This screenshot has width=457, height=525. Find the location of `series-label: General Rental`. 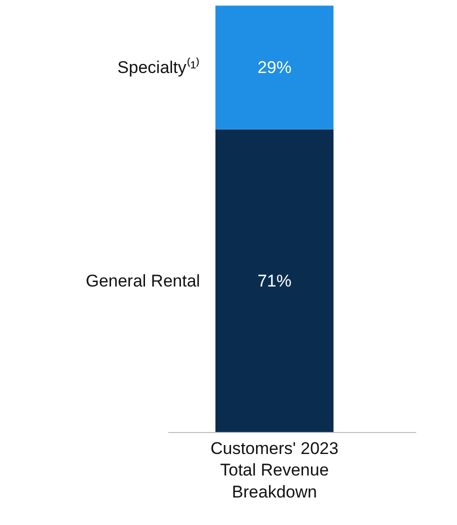

series-label: General Rental is located at coordinates (143, 280).